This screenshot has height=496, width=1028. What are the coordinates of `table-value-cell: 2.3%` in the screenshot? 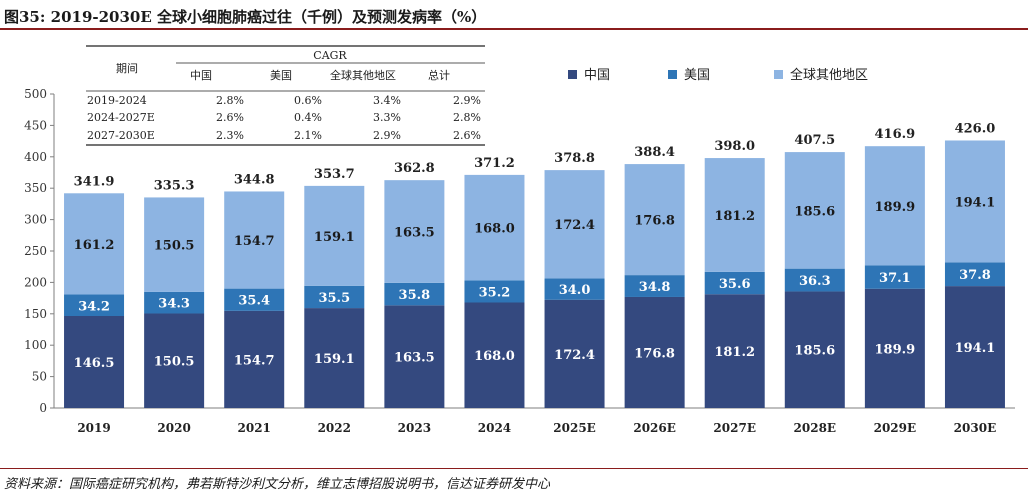 It's located at (230, 135).